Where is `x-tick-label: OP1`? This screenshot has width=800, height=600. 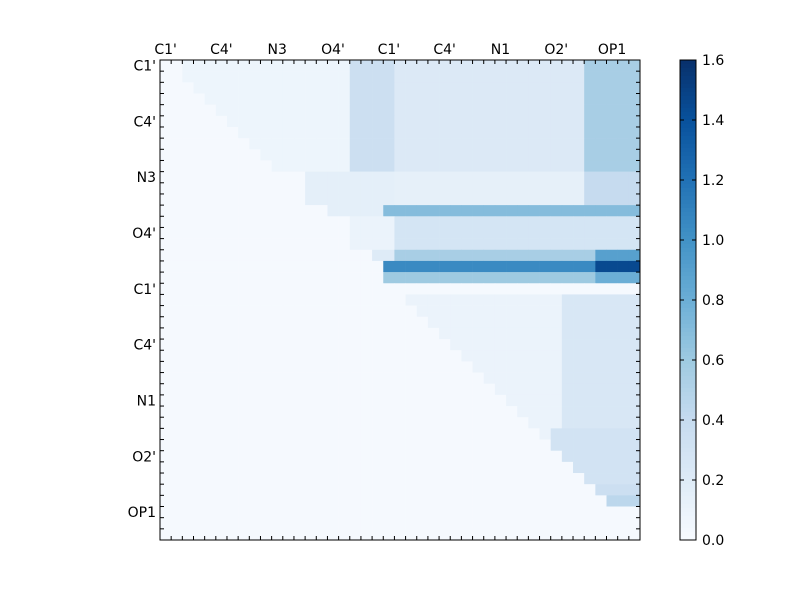 x-tick-label: OP1 is located at coordinates (612, 50).